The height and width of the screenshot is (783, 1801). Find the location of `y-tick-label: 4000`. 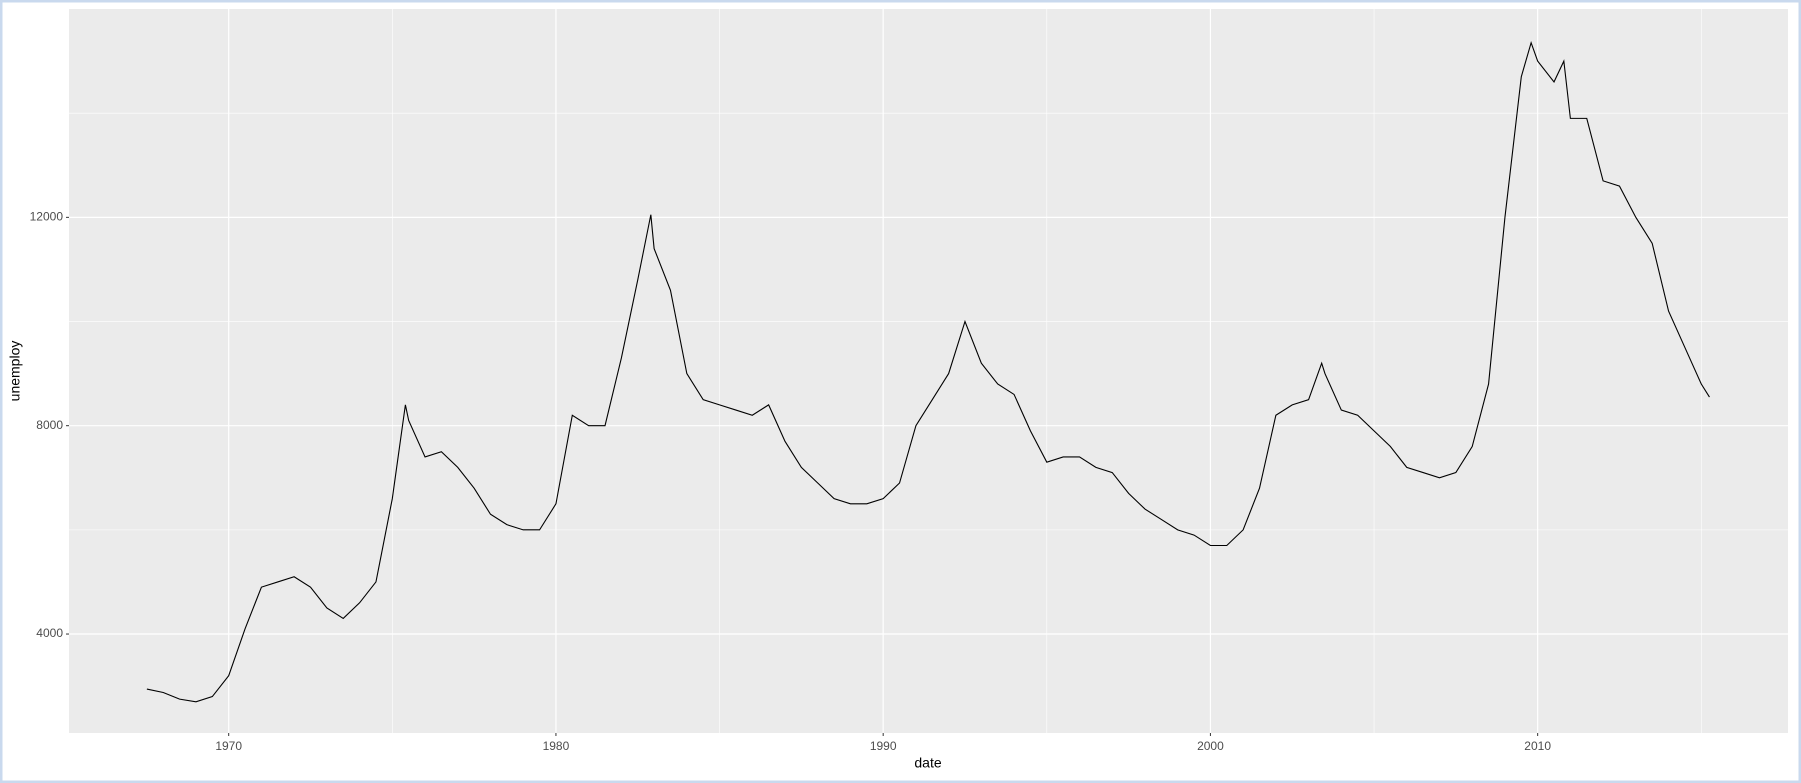

y-tick-label: 4000 is located at coordinates (49, 633).